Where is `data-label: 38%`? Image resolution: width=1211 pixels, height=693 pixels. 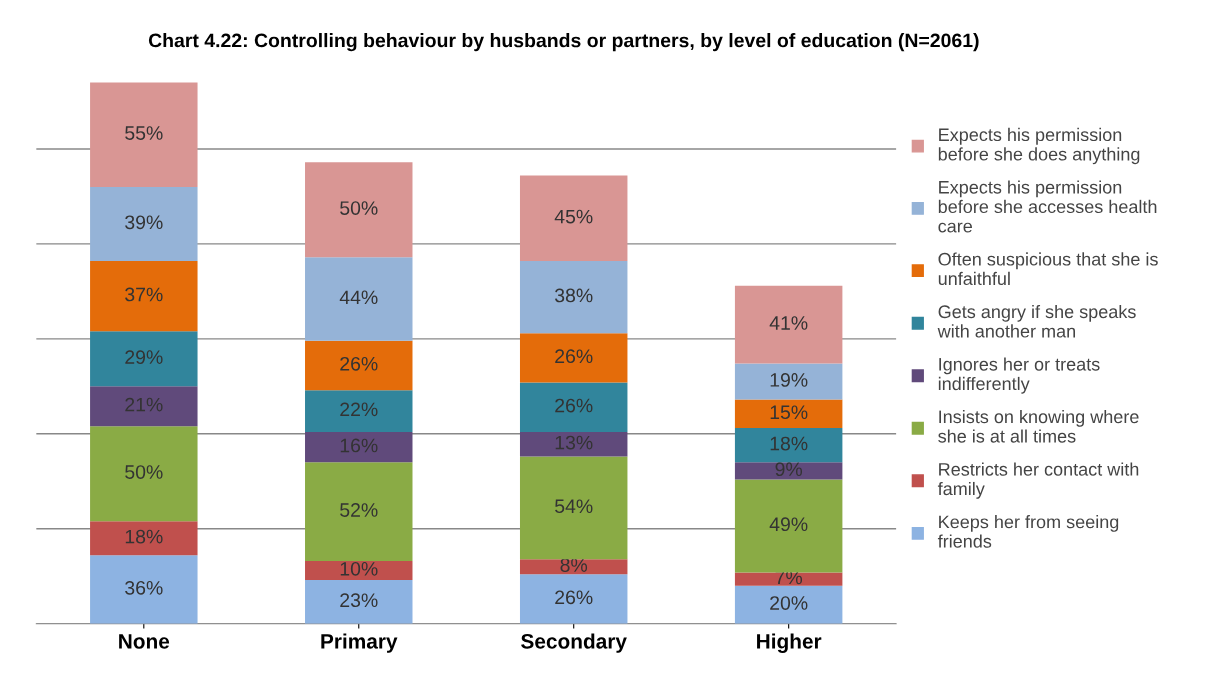 data-label: 38% is located at coordinates (573, 295).